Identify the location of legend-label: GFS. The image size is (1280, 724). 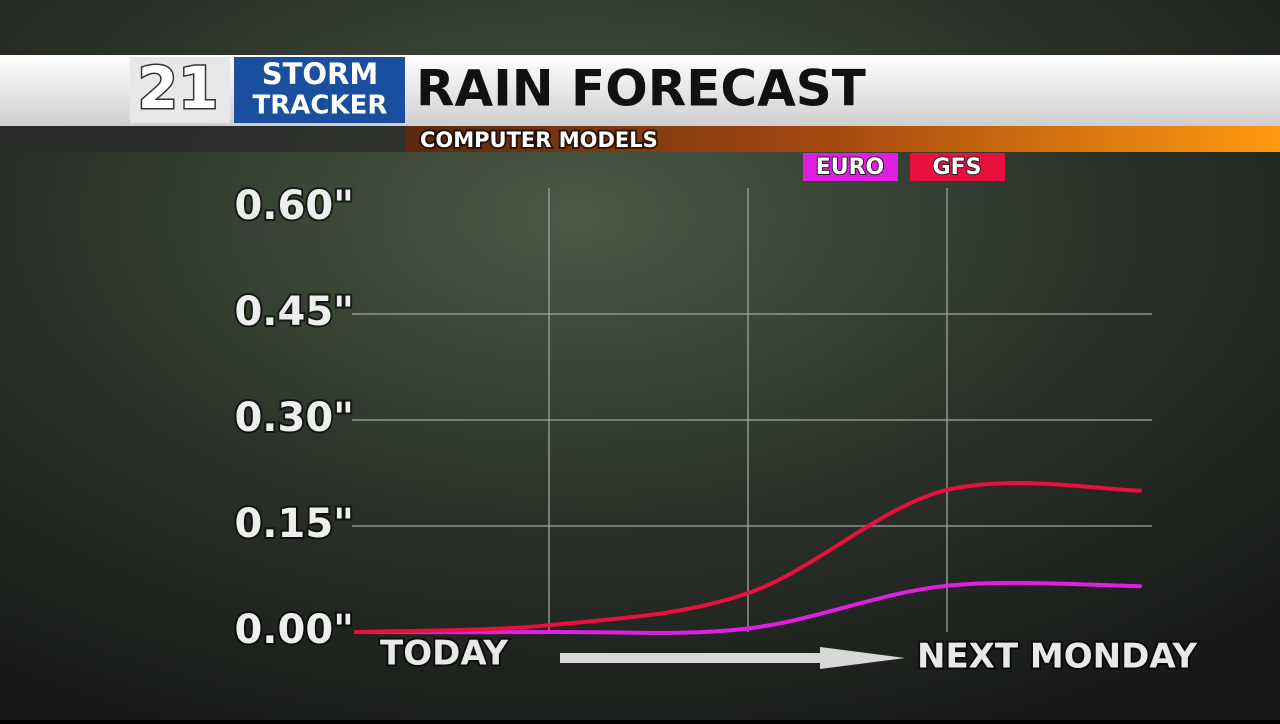
(957, 167).